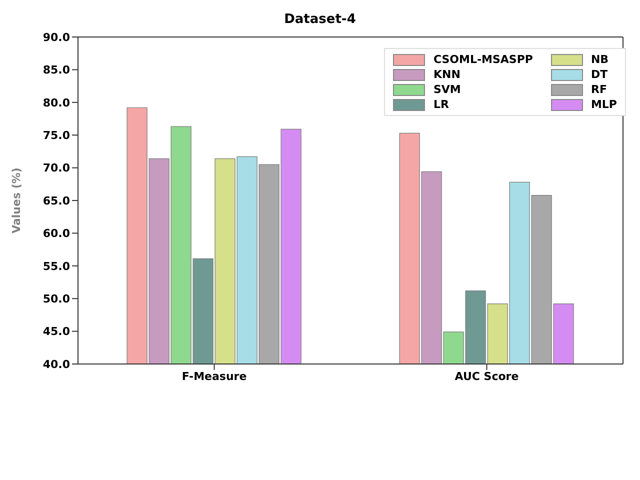 The image size is (640, 480). What do you see at coordinates (599, 74) in the screenshot?
I see `legend-label: DT` at bounding box center [599, 74].